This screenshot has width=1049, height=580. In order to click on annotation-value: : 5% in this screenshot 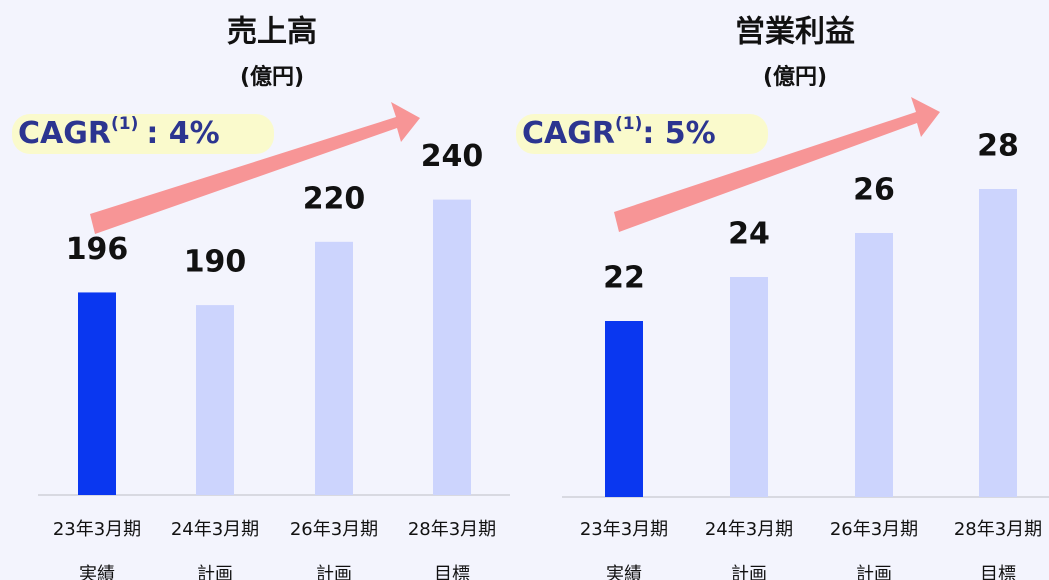, I will do `click(678, 133)`.